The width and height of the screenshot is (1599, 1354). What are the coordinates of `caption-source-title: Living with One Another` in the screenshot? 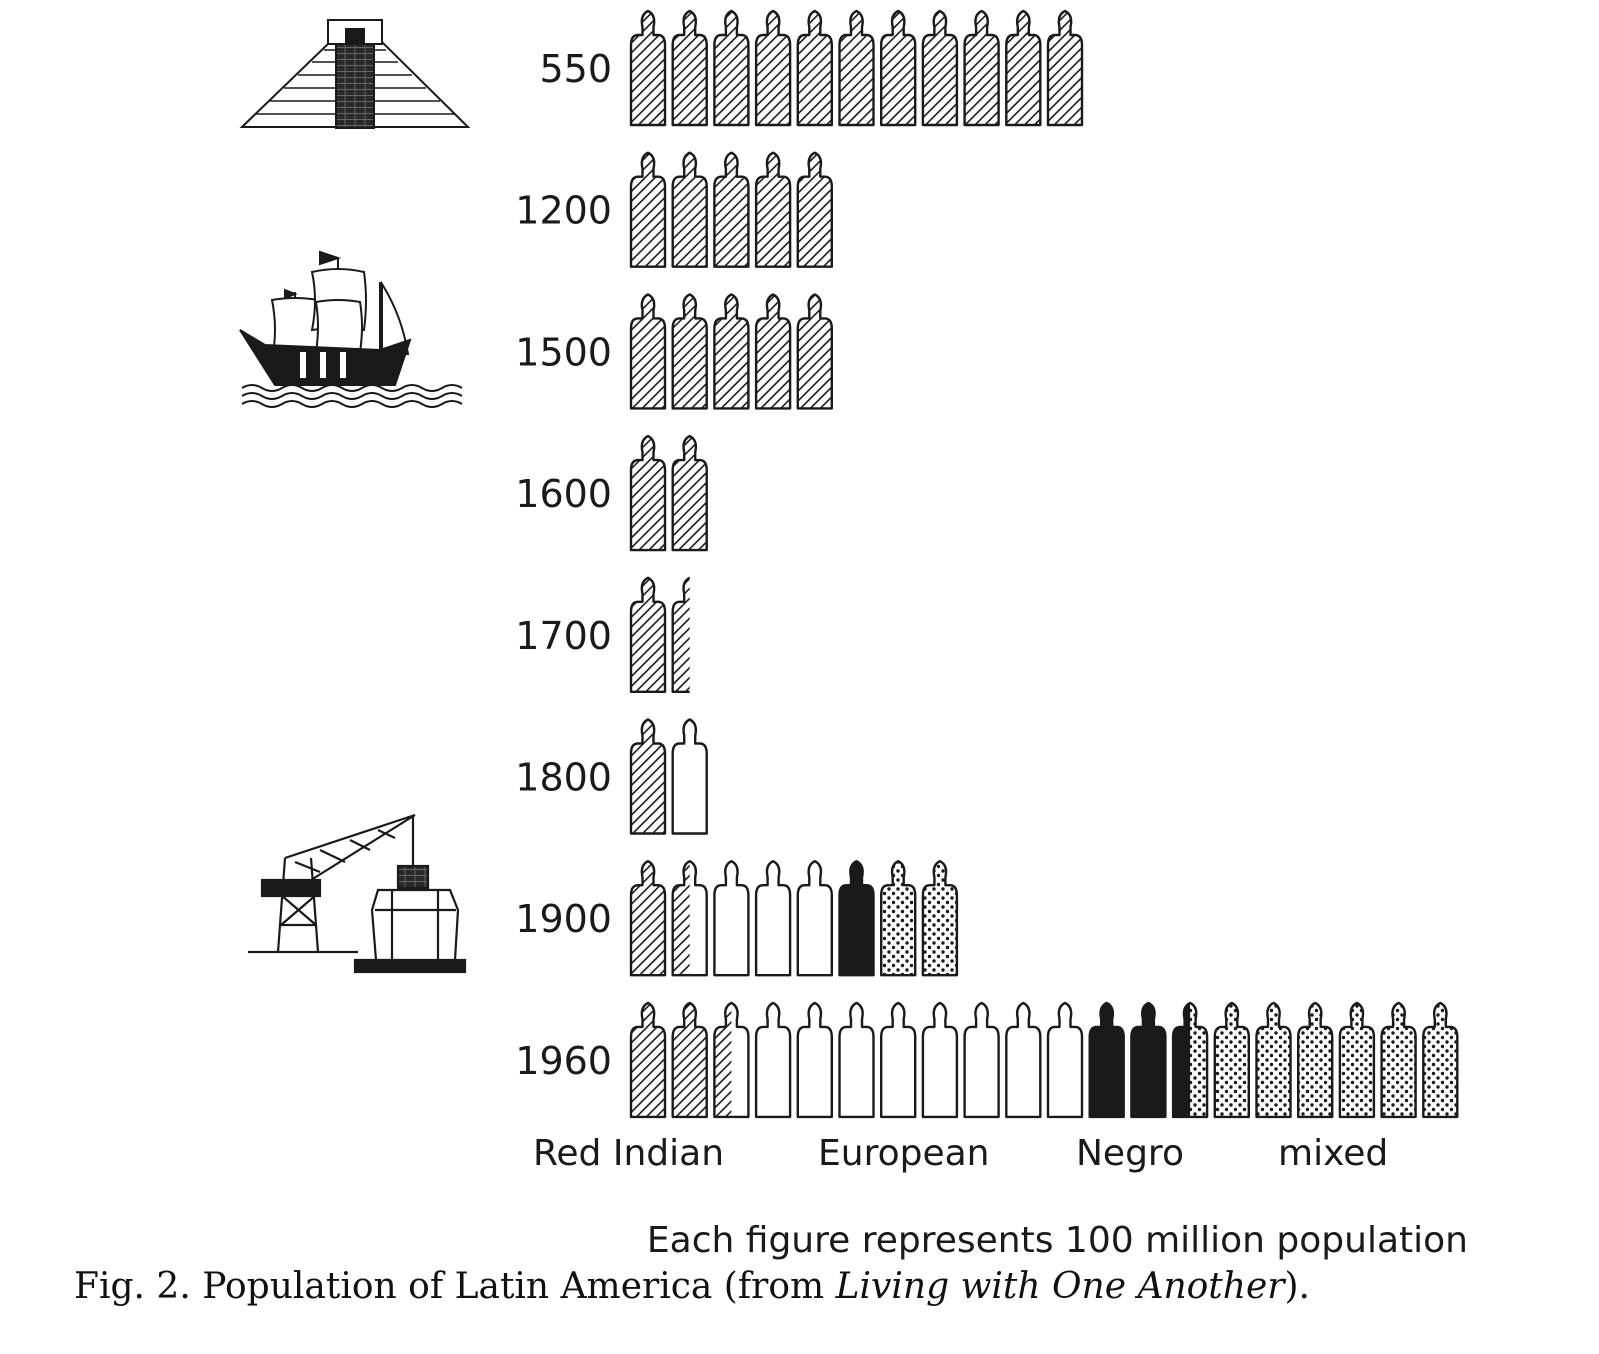 It's located at (1061, 1286).